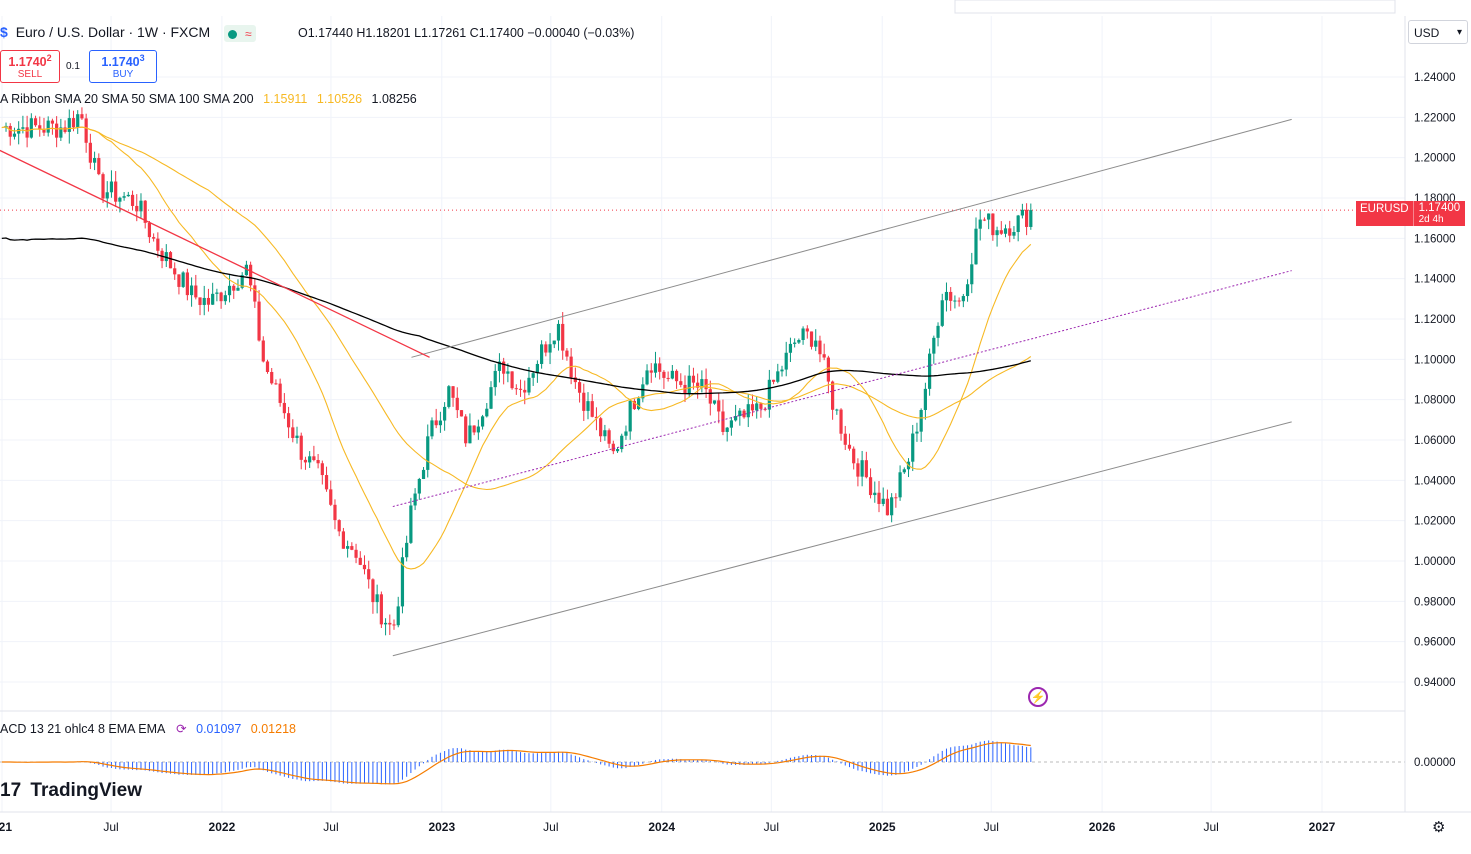 This screenshot has height=854, width=1471. Describe the element at coordinates (219, 729) in the screenshot. I see `macd-value: 0.01097` at that location.